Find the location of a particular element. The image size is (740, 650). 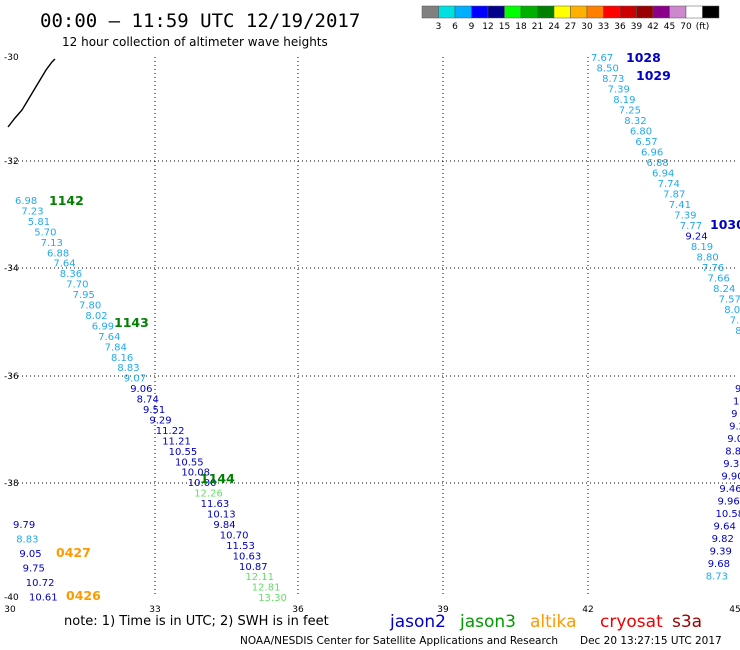

wave-height-value: 7.80 is located at coordinates (90, 306).